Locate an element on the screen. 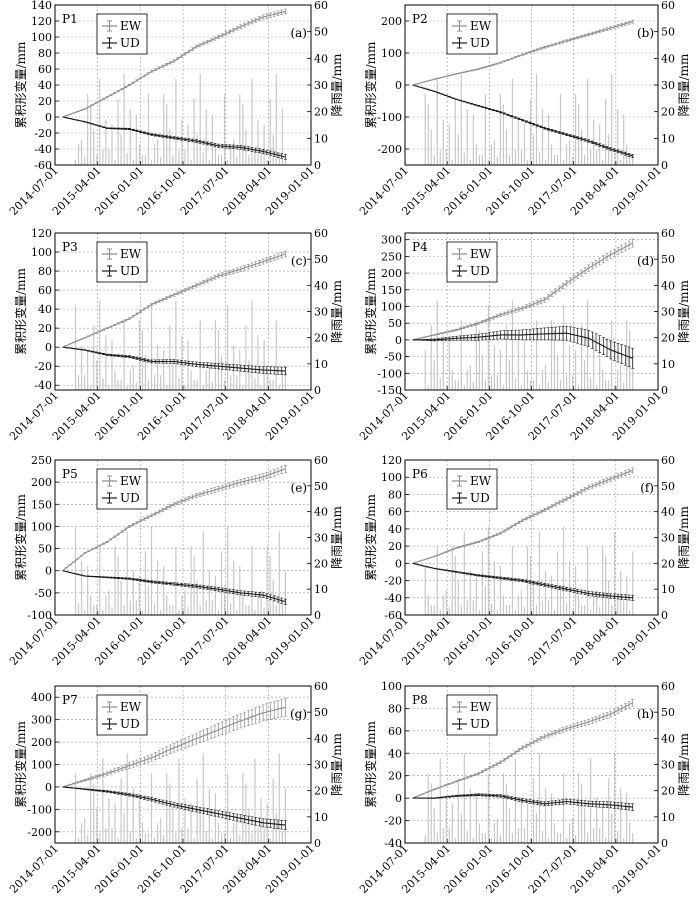 The height and width of the screenshot is (897, 700). y-tick-label: 80 is located at coordinates (395, 494).